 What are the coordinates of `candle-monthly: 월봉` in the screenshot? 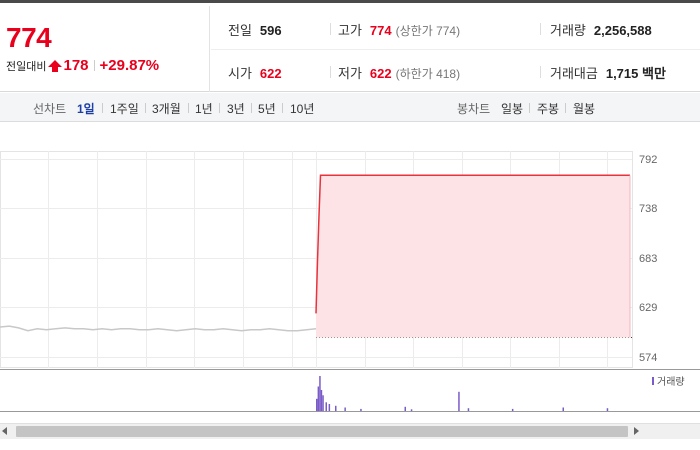 It's located at (584, 109).